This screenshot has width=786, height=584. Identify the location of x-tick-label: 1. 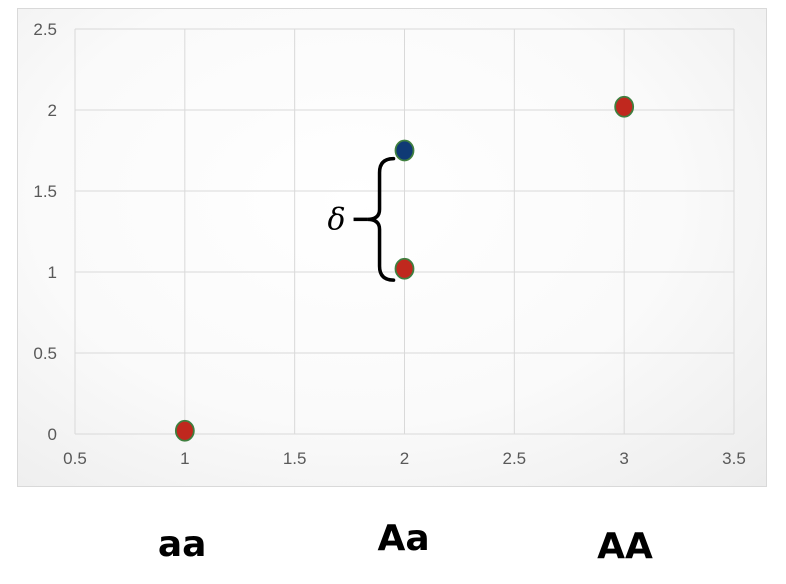
(184, 458).